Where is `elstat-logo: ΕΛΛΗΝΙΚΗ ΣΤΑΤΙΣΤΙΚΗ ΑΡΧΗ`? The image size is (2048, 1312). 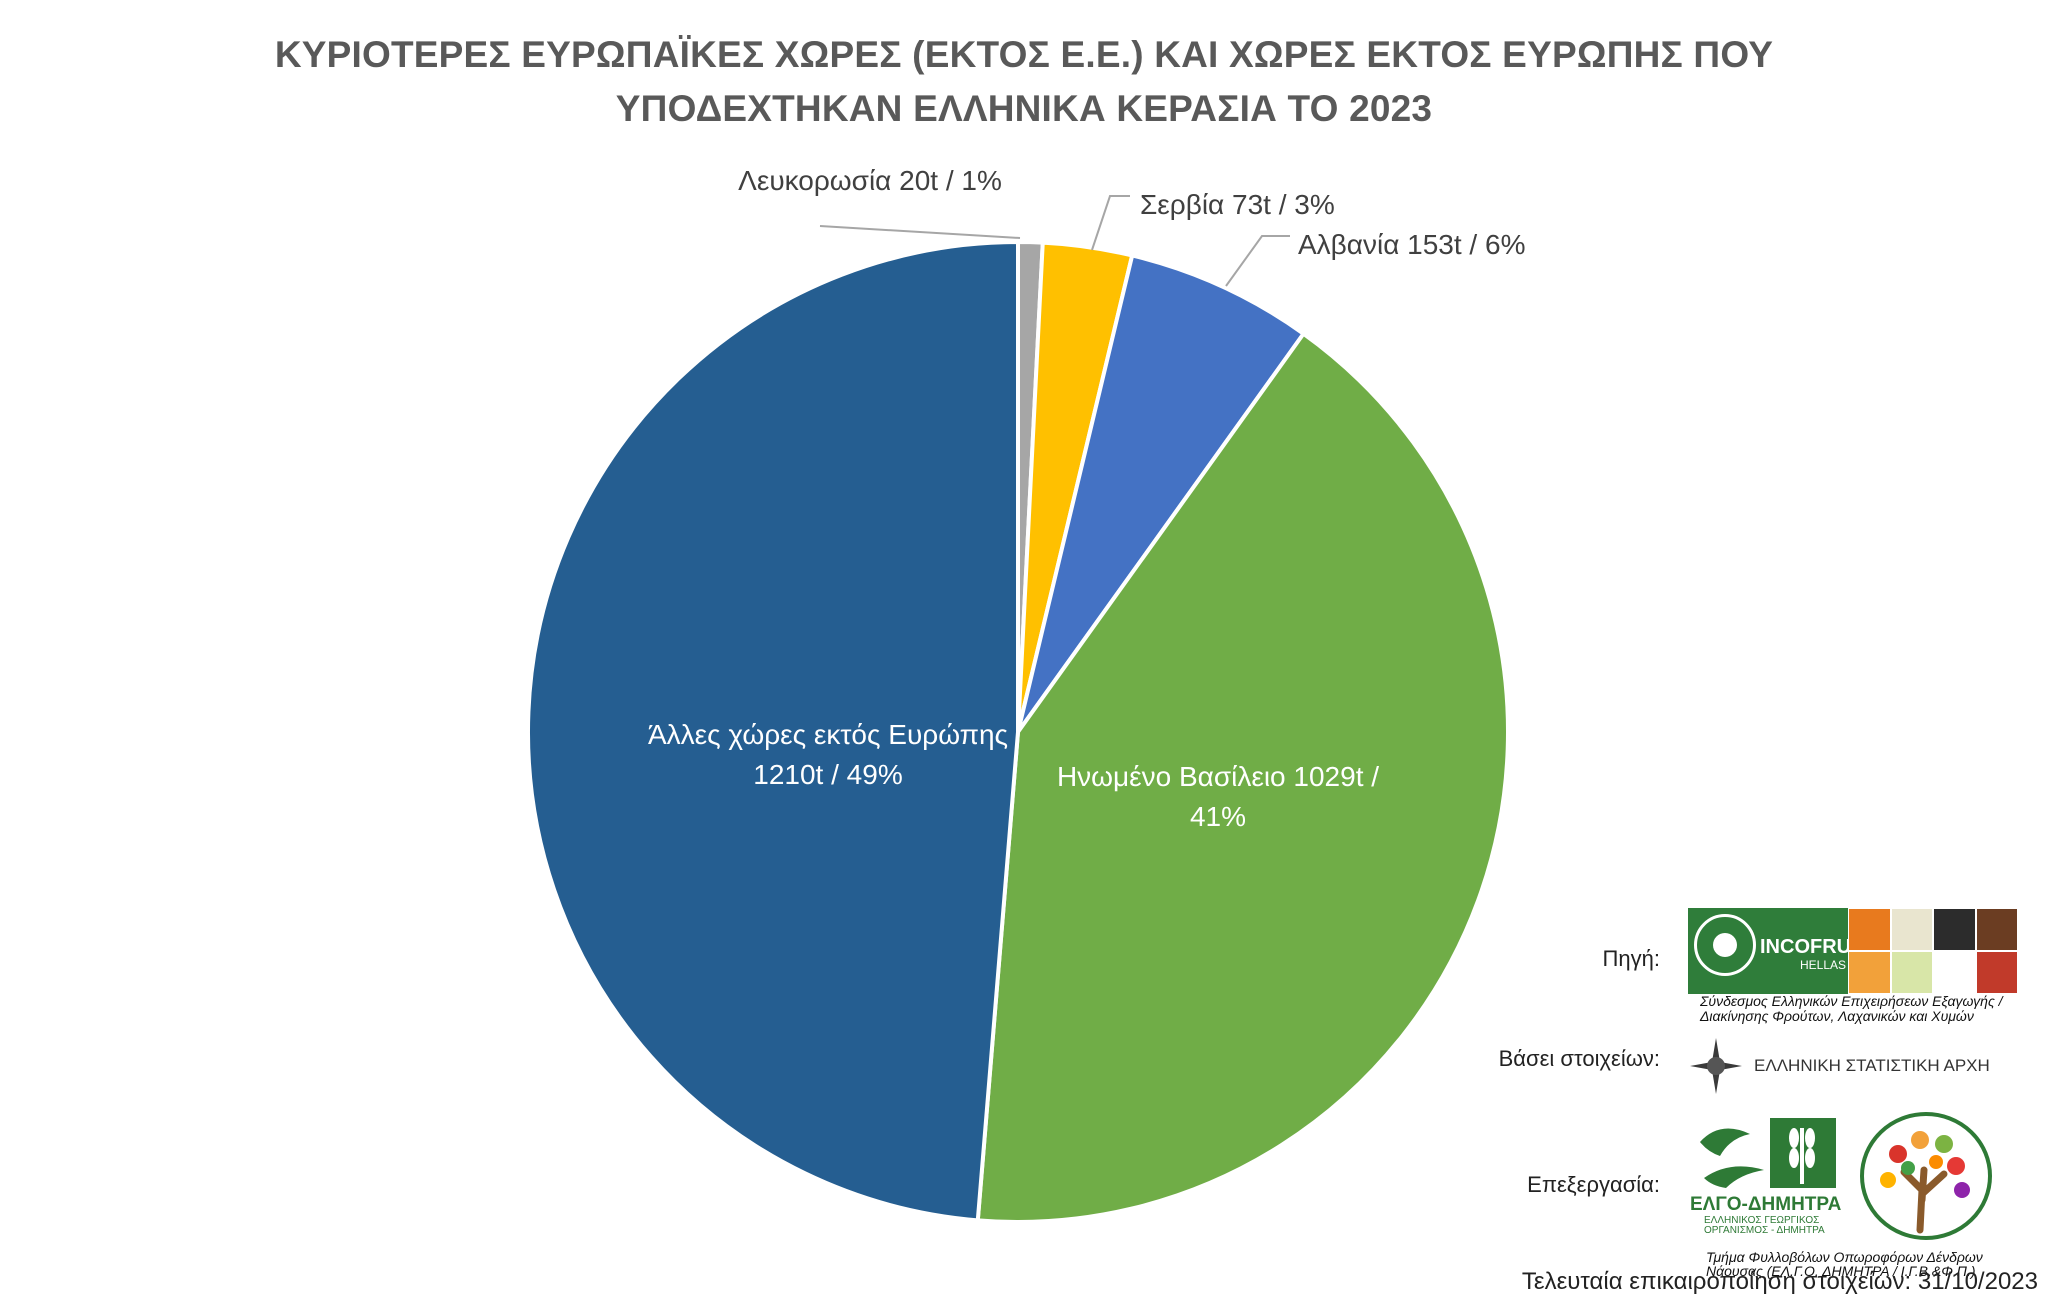 elstat-logo: ΕΛΛΗΝΙΚΗ ΣΤΑΤΙΣΤΙΚΗ ΑΡΧΗ is located at coordinates (1853, 1066).